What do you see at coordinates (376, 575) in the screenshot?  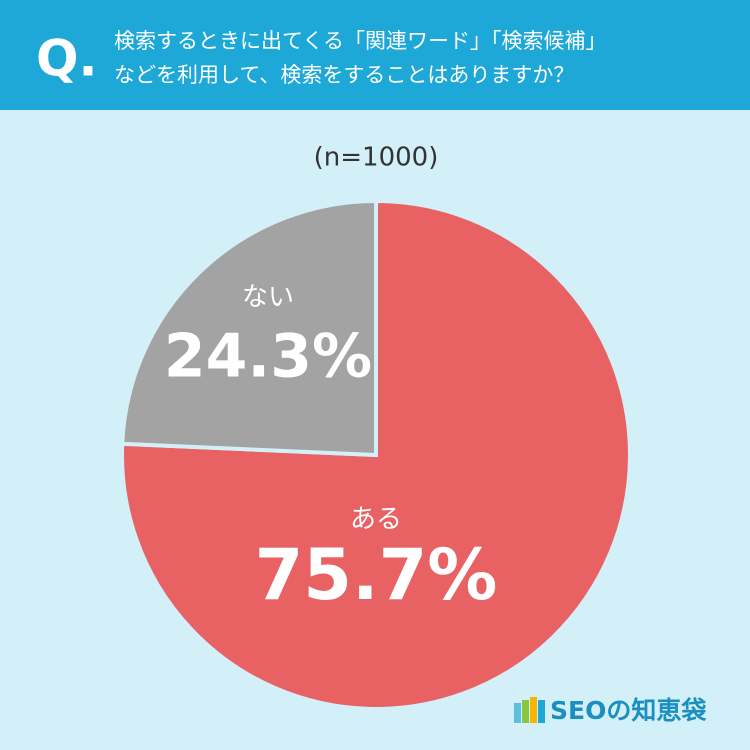 I see `value-label: 75.7%` at bounding box center [376, 575].